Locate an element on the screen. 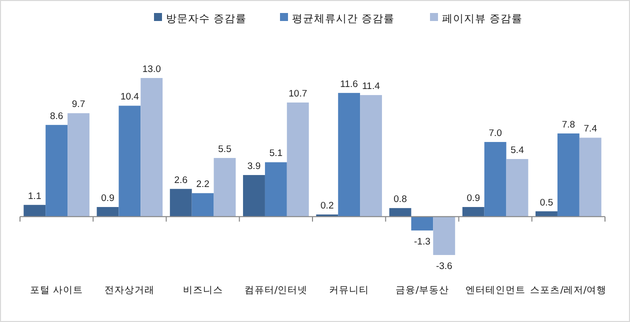 The image size is (630, 322). x-tick-label: 스포츠/레저/여행 is located at coordinates (568, 290).